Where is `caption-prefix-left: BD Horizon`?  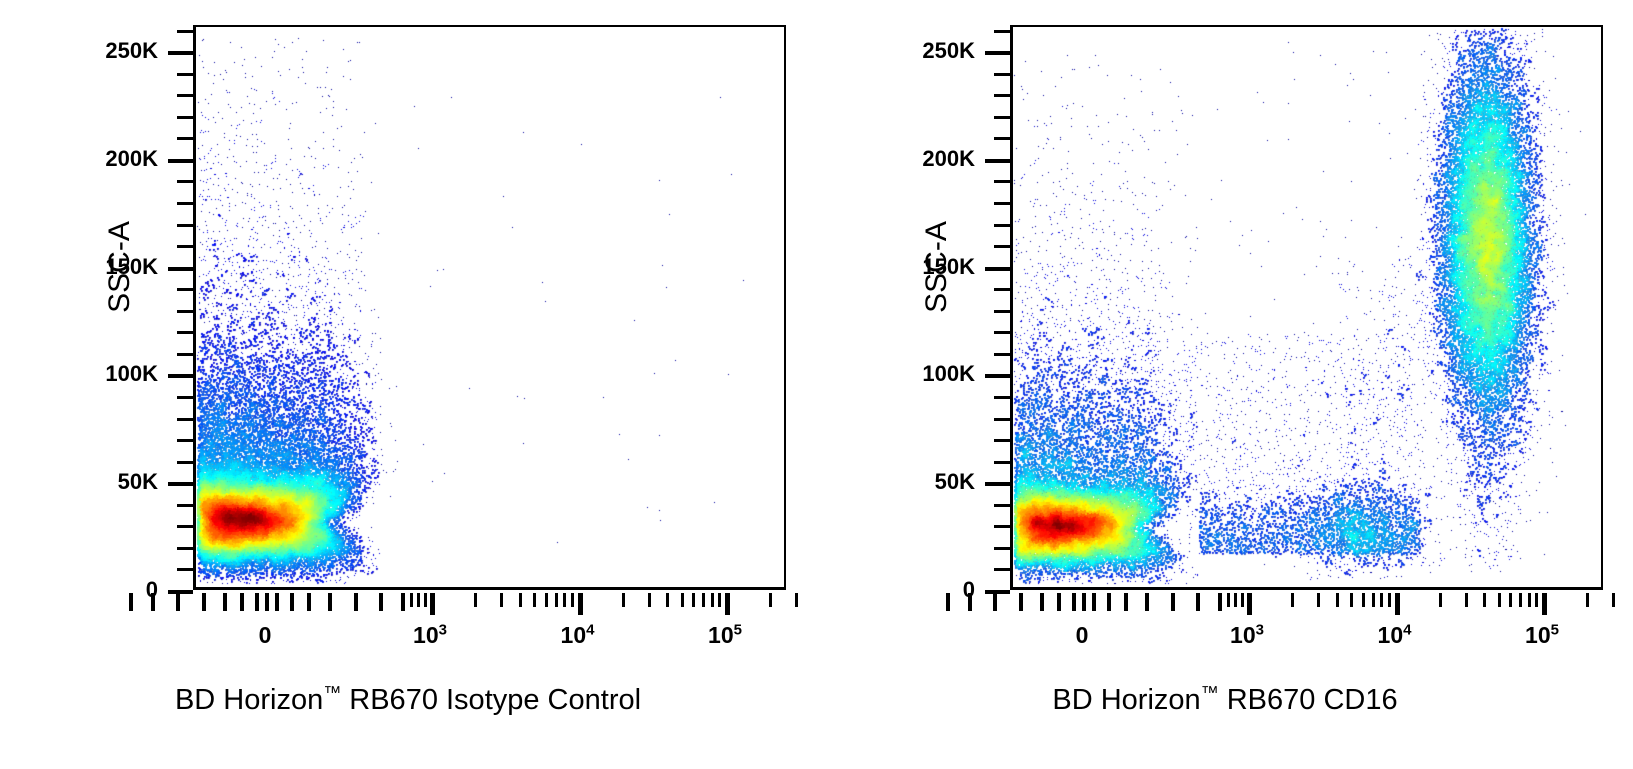
caption-prefix-left: BD Horizon is located at coordinates (249, 700).